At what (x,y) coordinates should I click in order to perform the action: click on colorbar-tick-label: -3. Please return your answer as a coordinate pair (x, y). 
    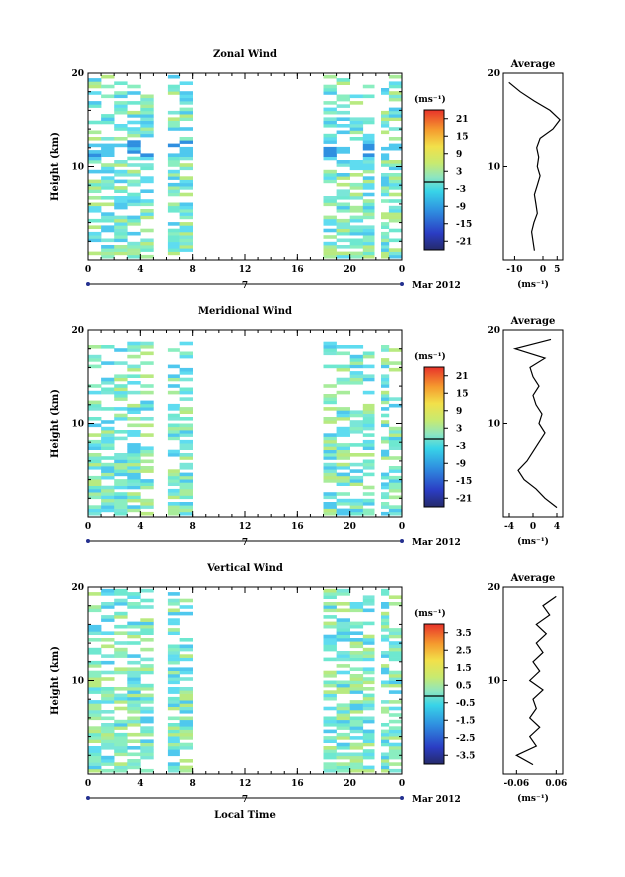
    Looking at the image, I should click on (461, 190).